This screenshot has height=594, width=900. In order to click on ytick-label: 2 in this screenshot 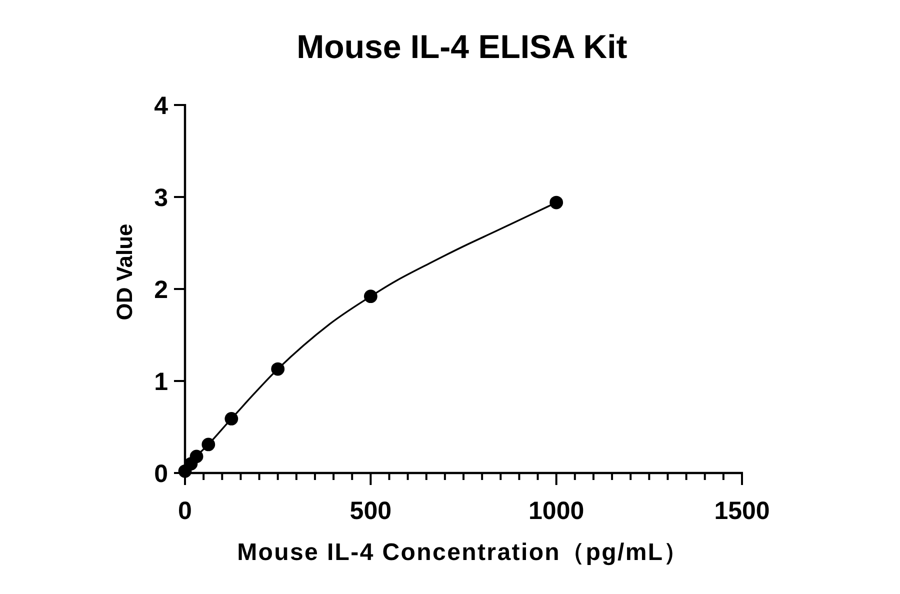, I will do `click(161, 290)`.